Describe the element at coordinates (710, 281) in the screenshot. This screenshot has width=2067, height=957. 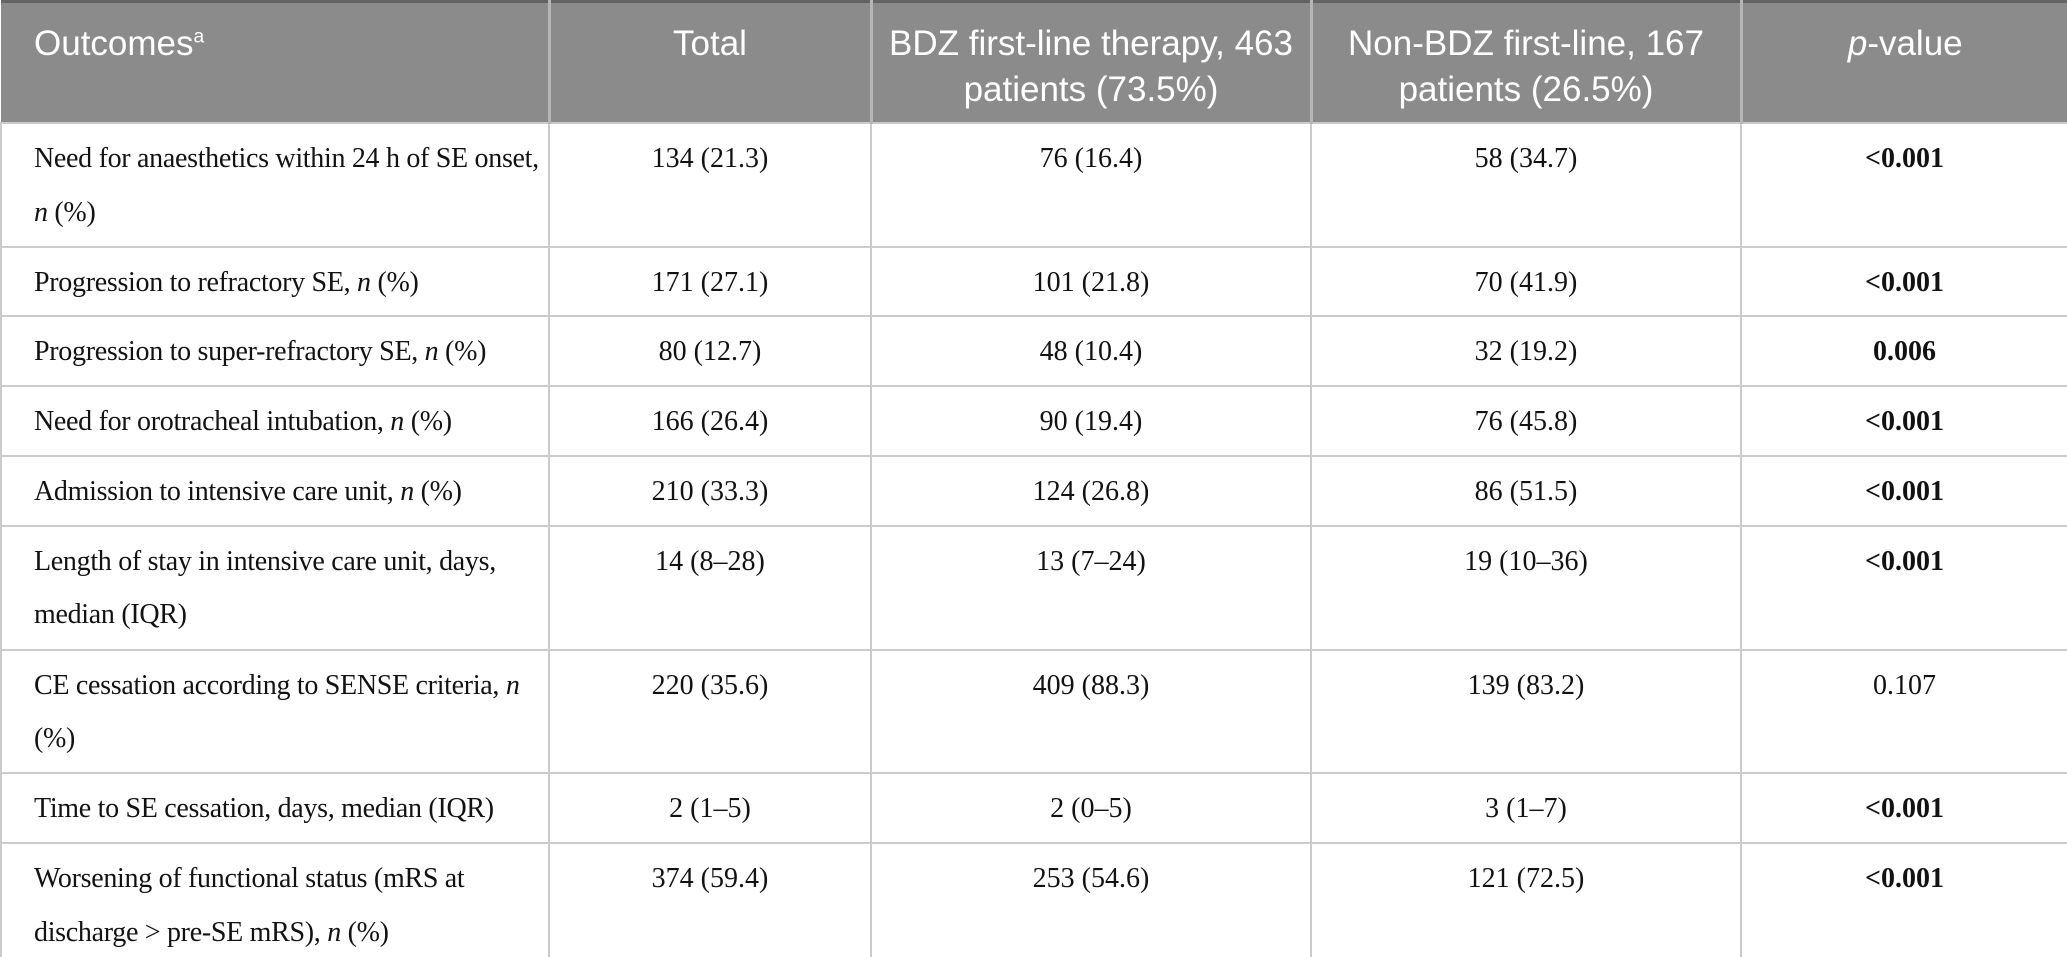
I see `total-cell: 171 (27.1)` at that location.